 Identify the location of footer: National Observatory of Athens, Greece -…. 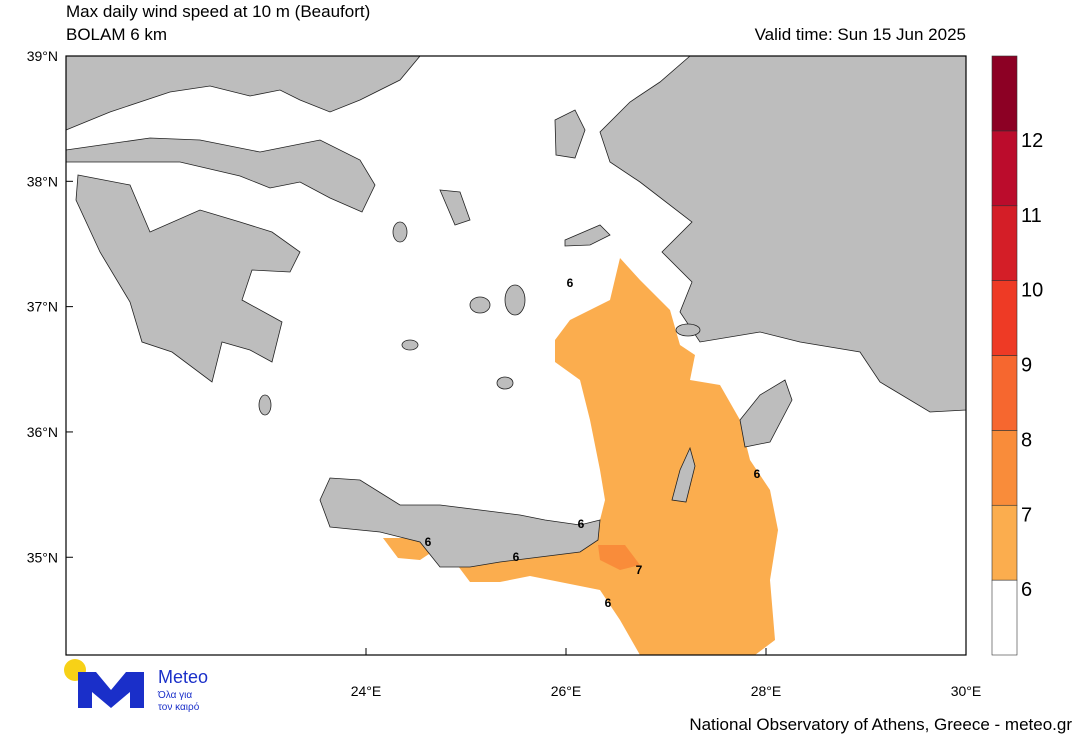
(880, 724).